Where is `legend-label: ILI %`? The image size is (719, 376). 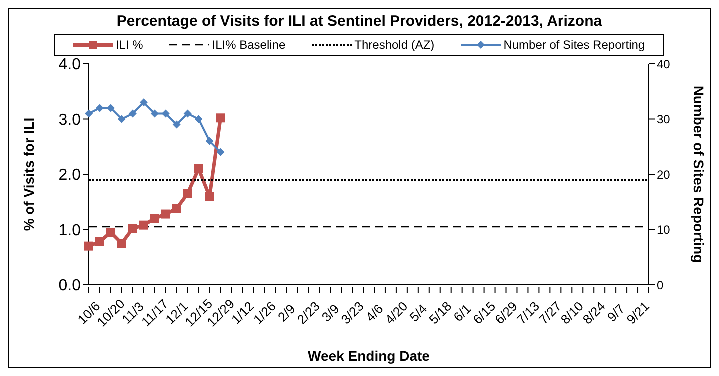 legend-label: ILI % is located at coordinates (129, 45).